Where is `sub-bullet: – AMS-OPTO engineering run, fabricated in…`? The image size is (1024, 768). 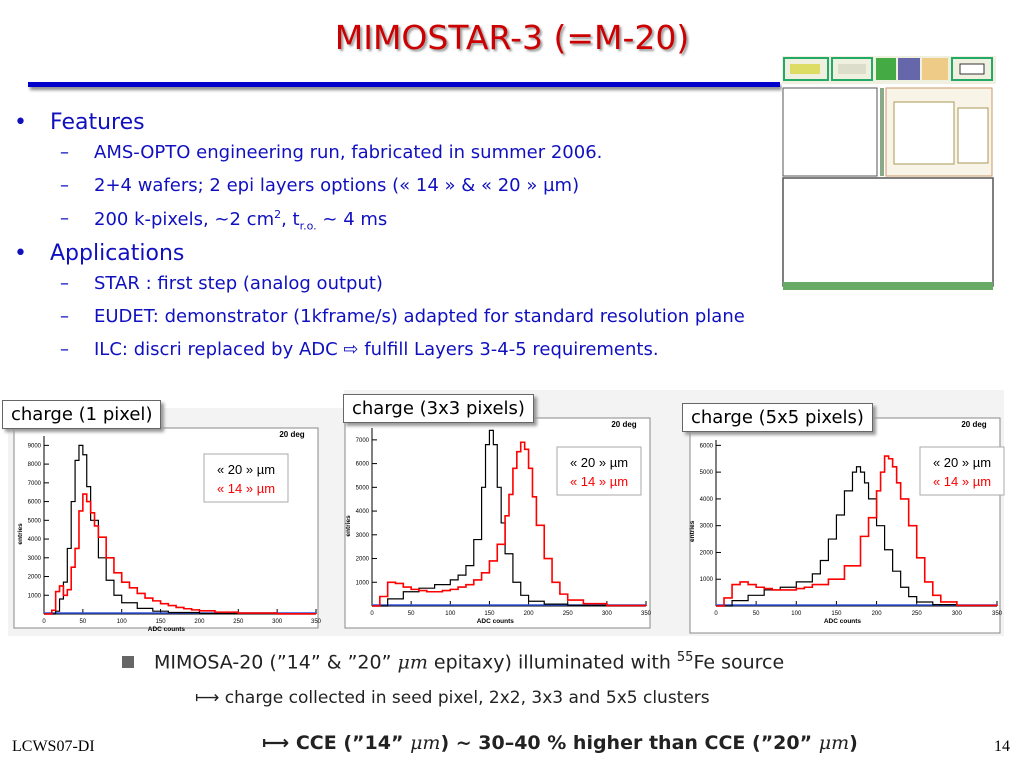
sub-bullet: – AMS-OPTO engineering run, fabricated in… is located at coordinates (331, 152).